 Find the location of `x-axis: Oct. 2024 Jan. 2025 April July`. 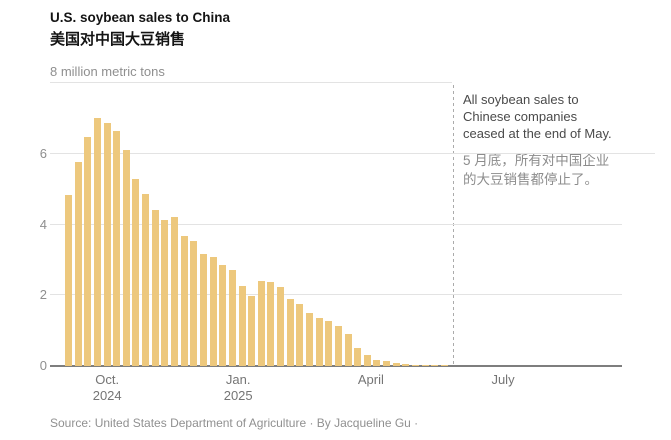

x-axis: Oct. 2024 Jan. 2025 April July is located at coordinates (336, 390).